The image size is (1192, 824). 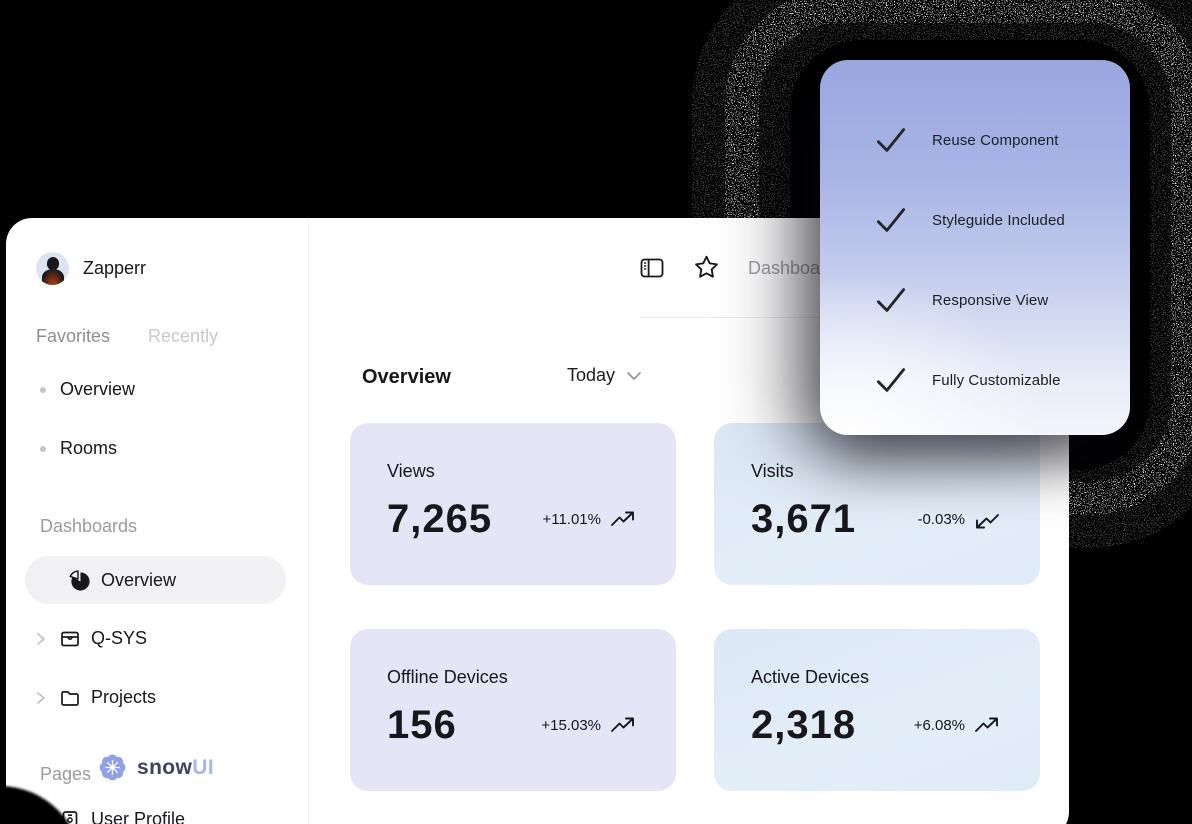 What do you see at coordinates (804, 725) in the screenshot?
I see `stat-value: 2,318` at bounding box center [804, 725].